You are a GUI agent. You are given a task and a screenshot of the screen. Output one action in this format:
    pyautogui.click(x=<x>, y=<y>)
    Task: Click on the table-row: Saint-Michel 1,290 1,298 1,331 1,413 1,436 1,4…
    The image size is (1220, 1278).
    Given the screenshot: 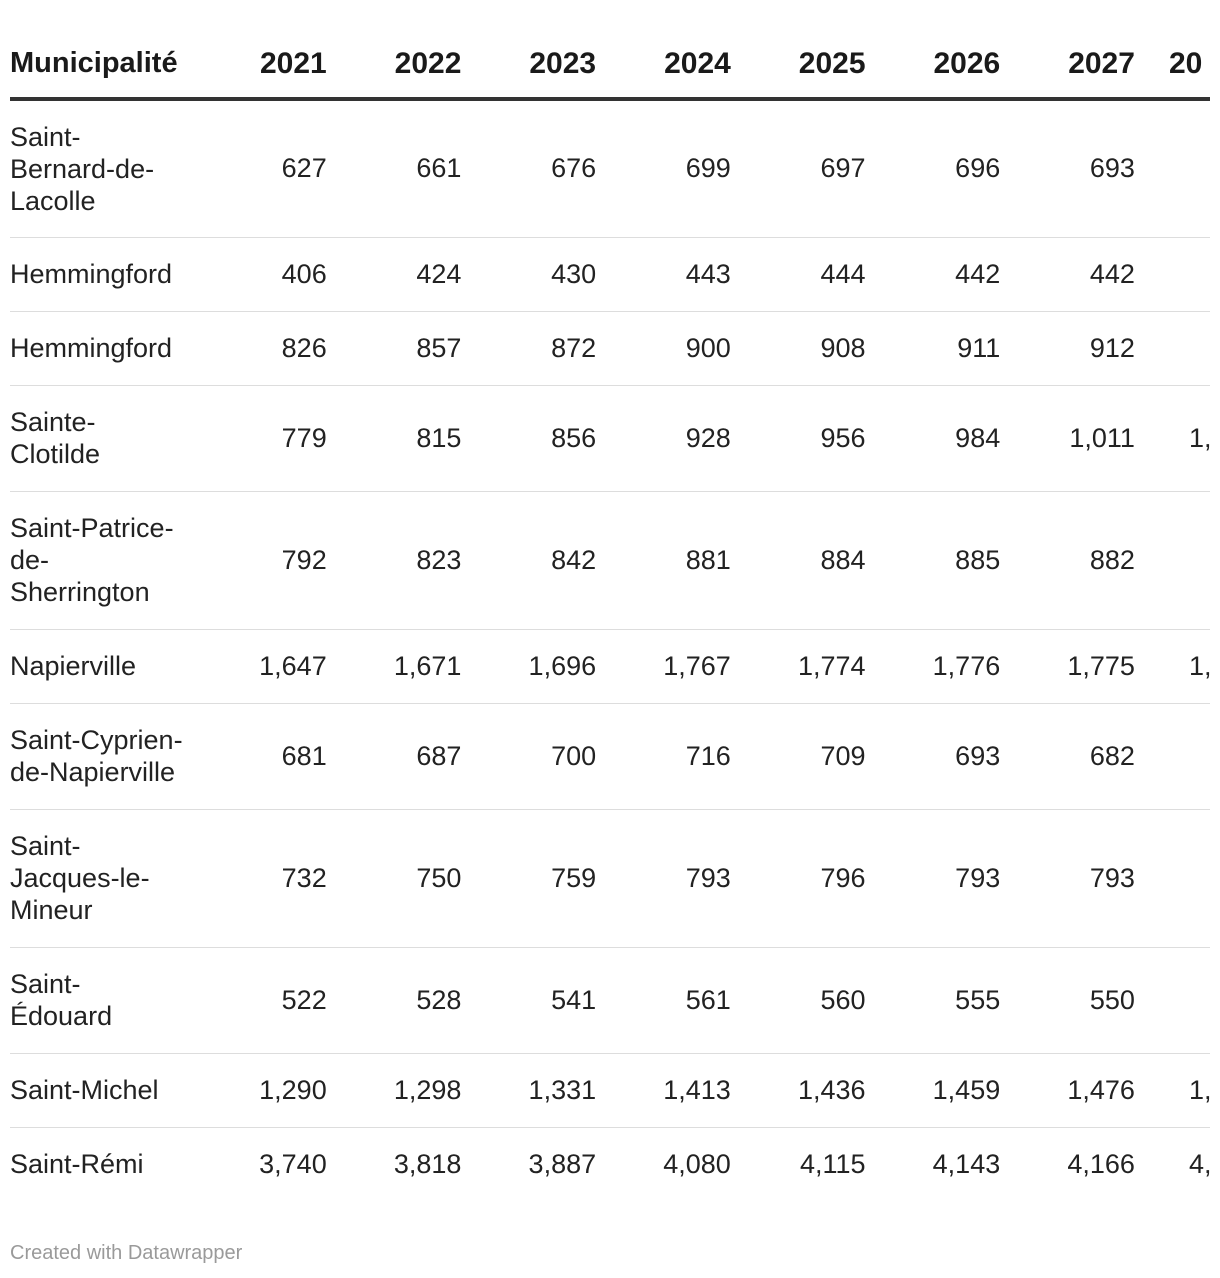 What is the action you would take?
    pyautogui.click(x=610, y=1090)
    